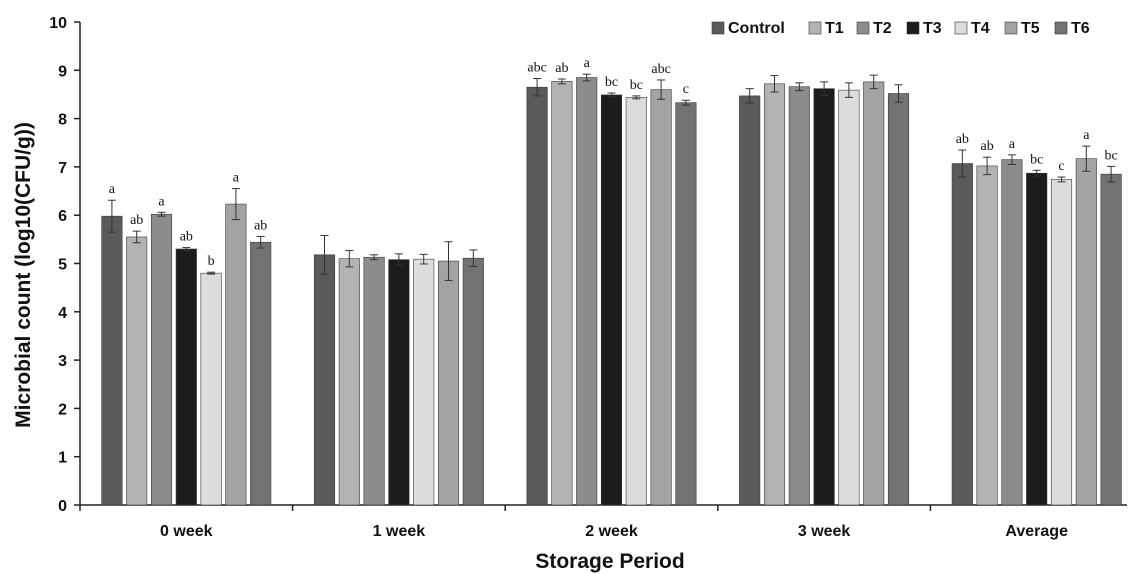 Image resolution: width=1129 pixels, height=574 pixels. I want to click on legend-label: T1, so click(834, 28).